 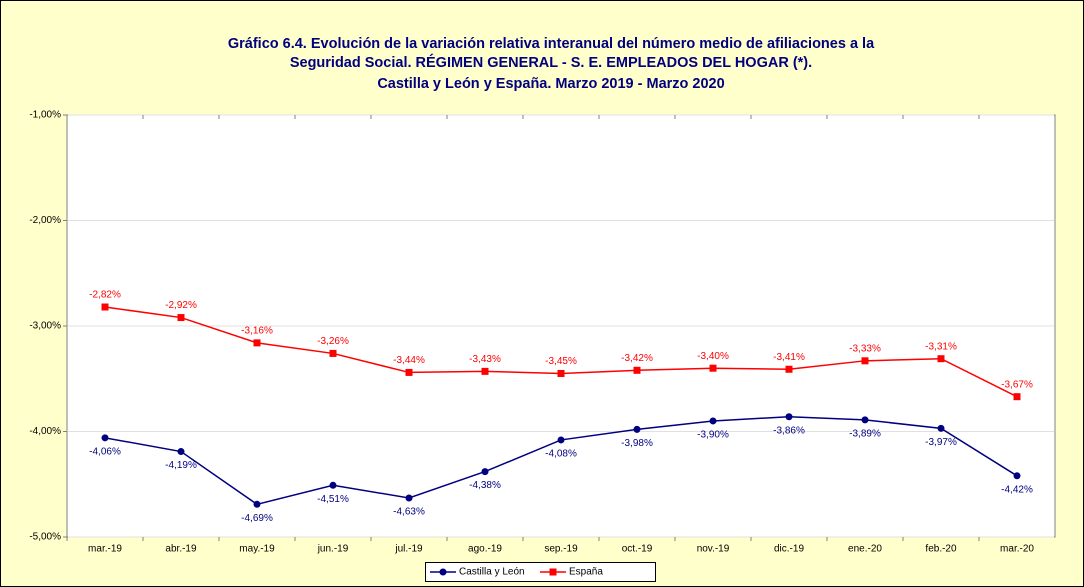 What do you see at coordinates (1017, 489) in the screenshot?
I see `data-label: -4,42%` at bounding box center [1017, 489].